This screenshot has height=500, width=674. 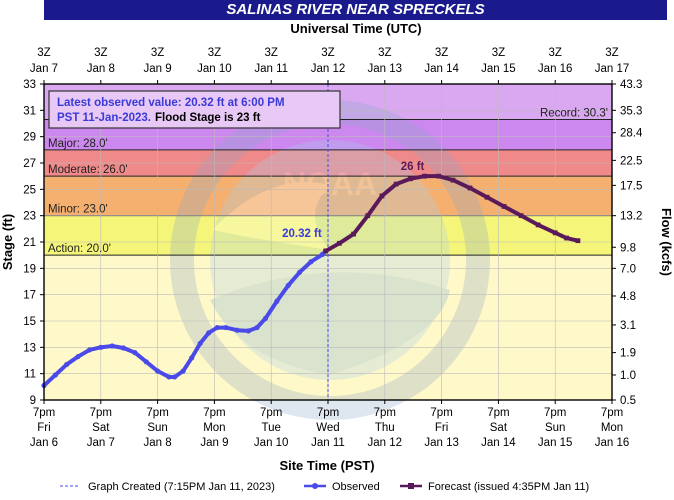 I want to click on bottom-tick-date: Jan 16, so click(x=612, y=443).